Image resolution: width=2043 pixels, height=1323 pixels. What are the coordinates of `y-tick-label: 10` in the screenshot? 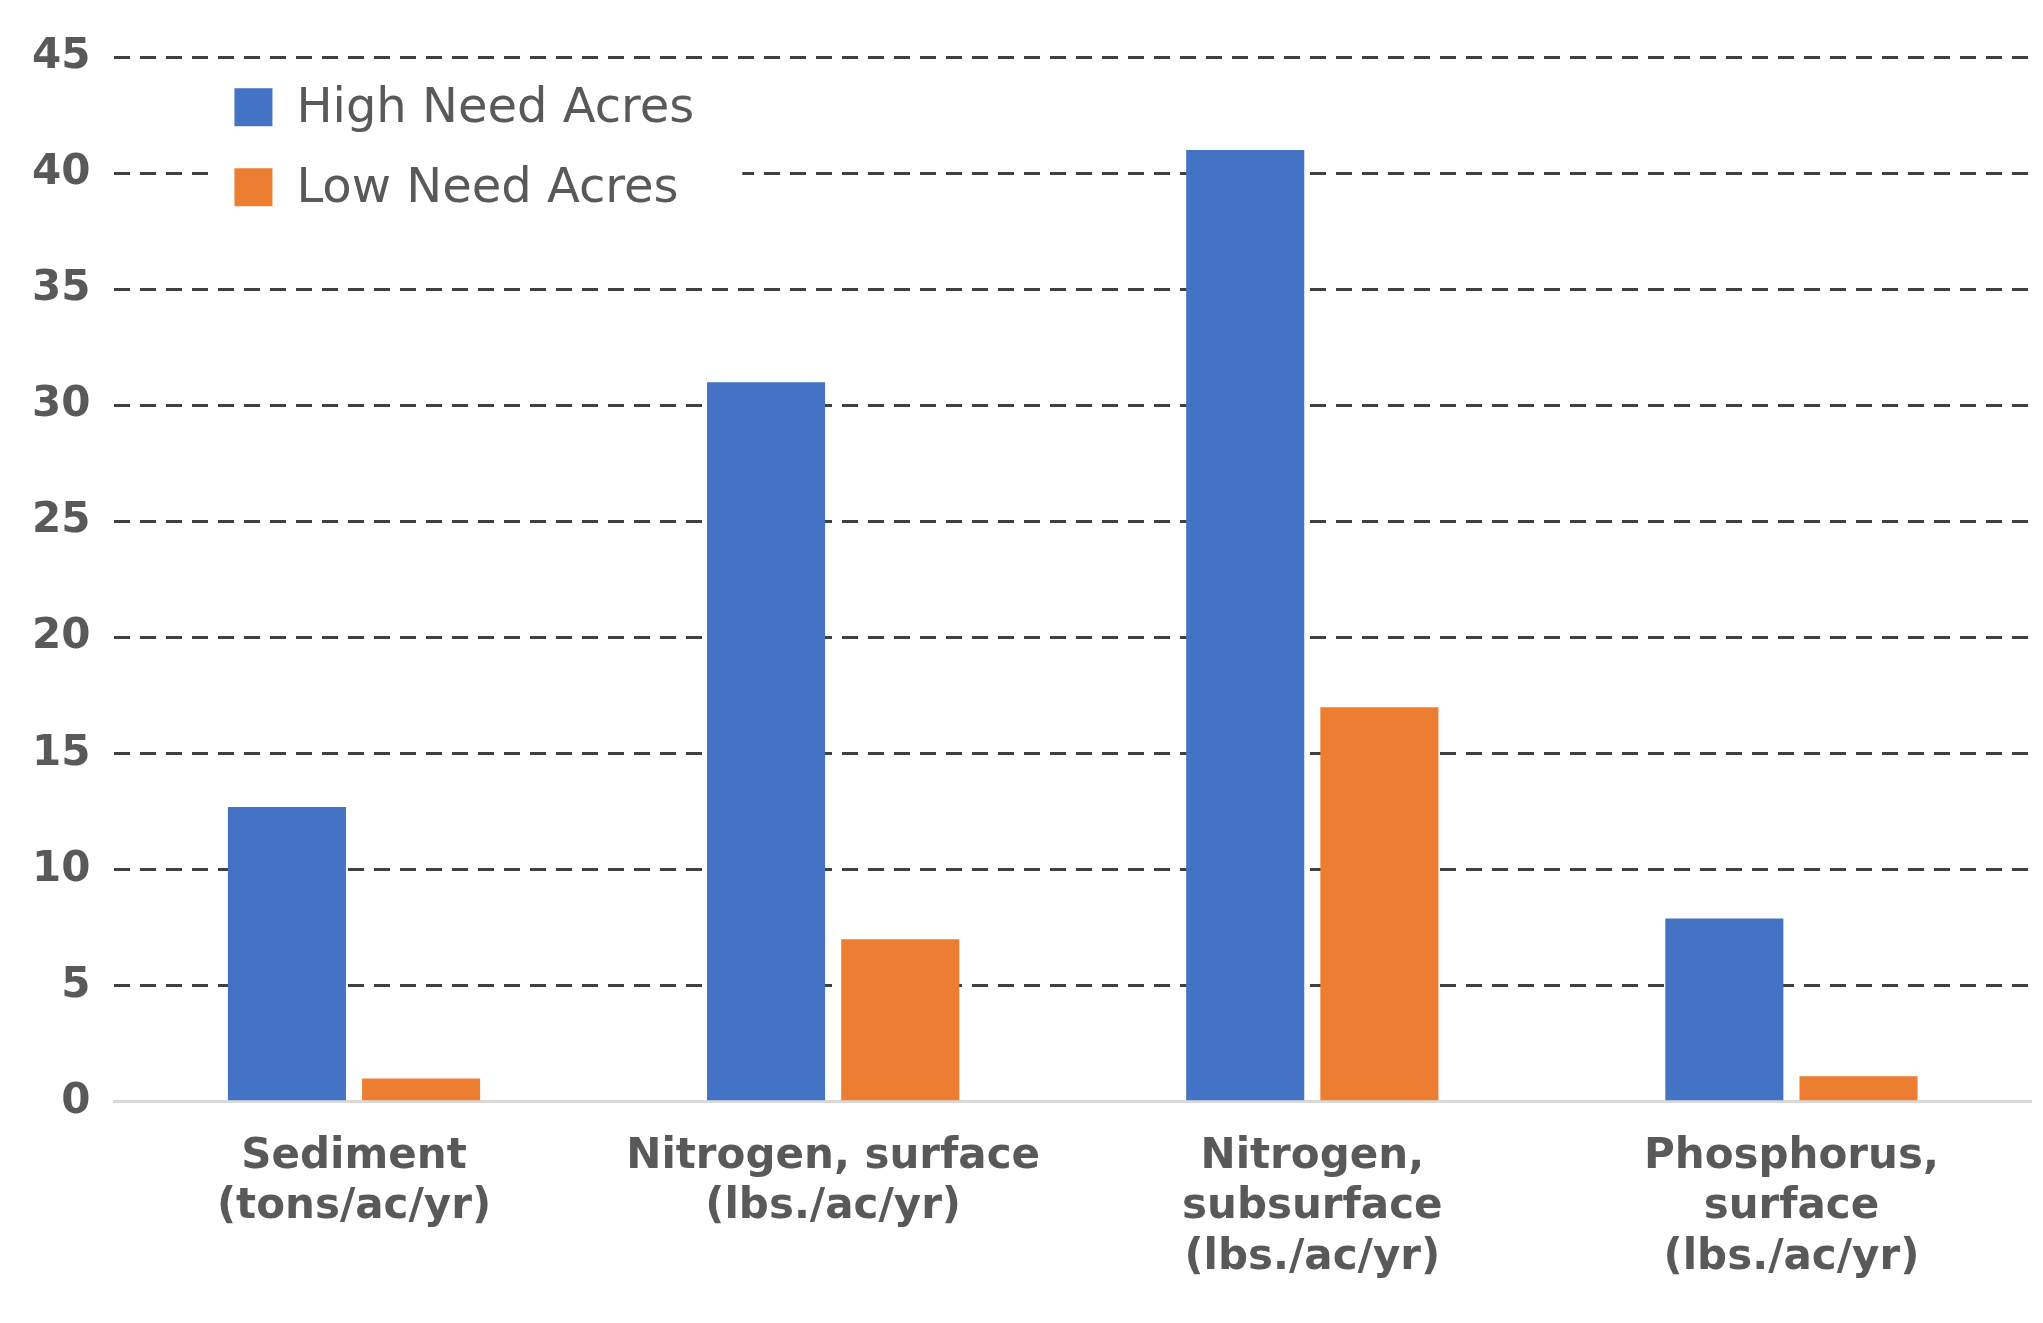 It's located at (61, 866).